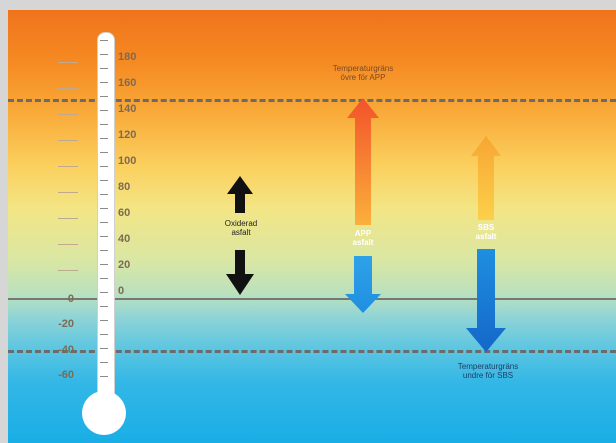  Describe the element at coordinates (66, 375) in the screenshot. I see `left-scale-label: -60` at that location.